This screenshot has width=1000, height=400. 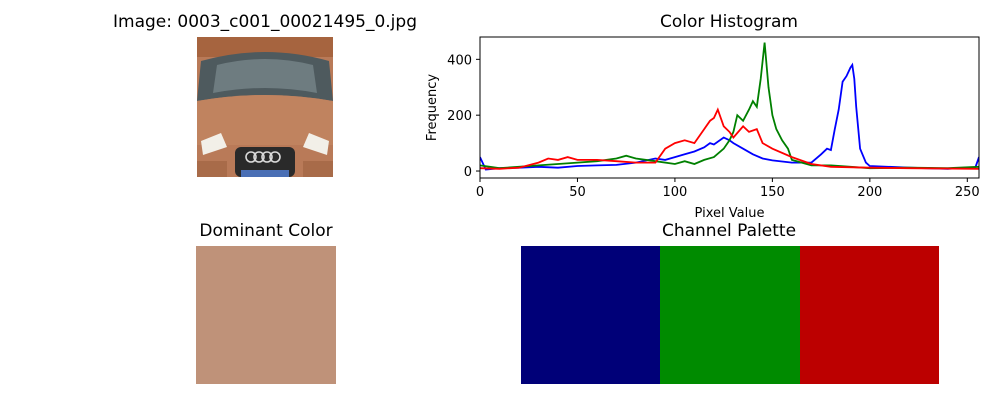 What do you see at coordinates (459, 116) in the screenshot?
I see `y-tick-label: 200` at bounding box center [459, 116].